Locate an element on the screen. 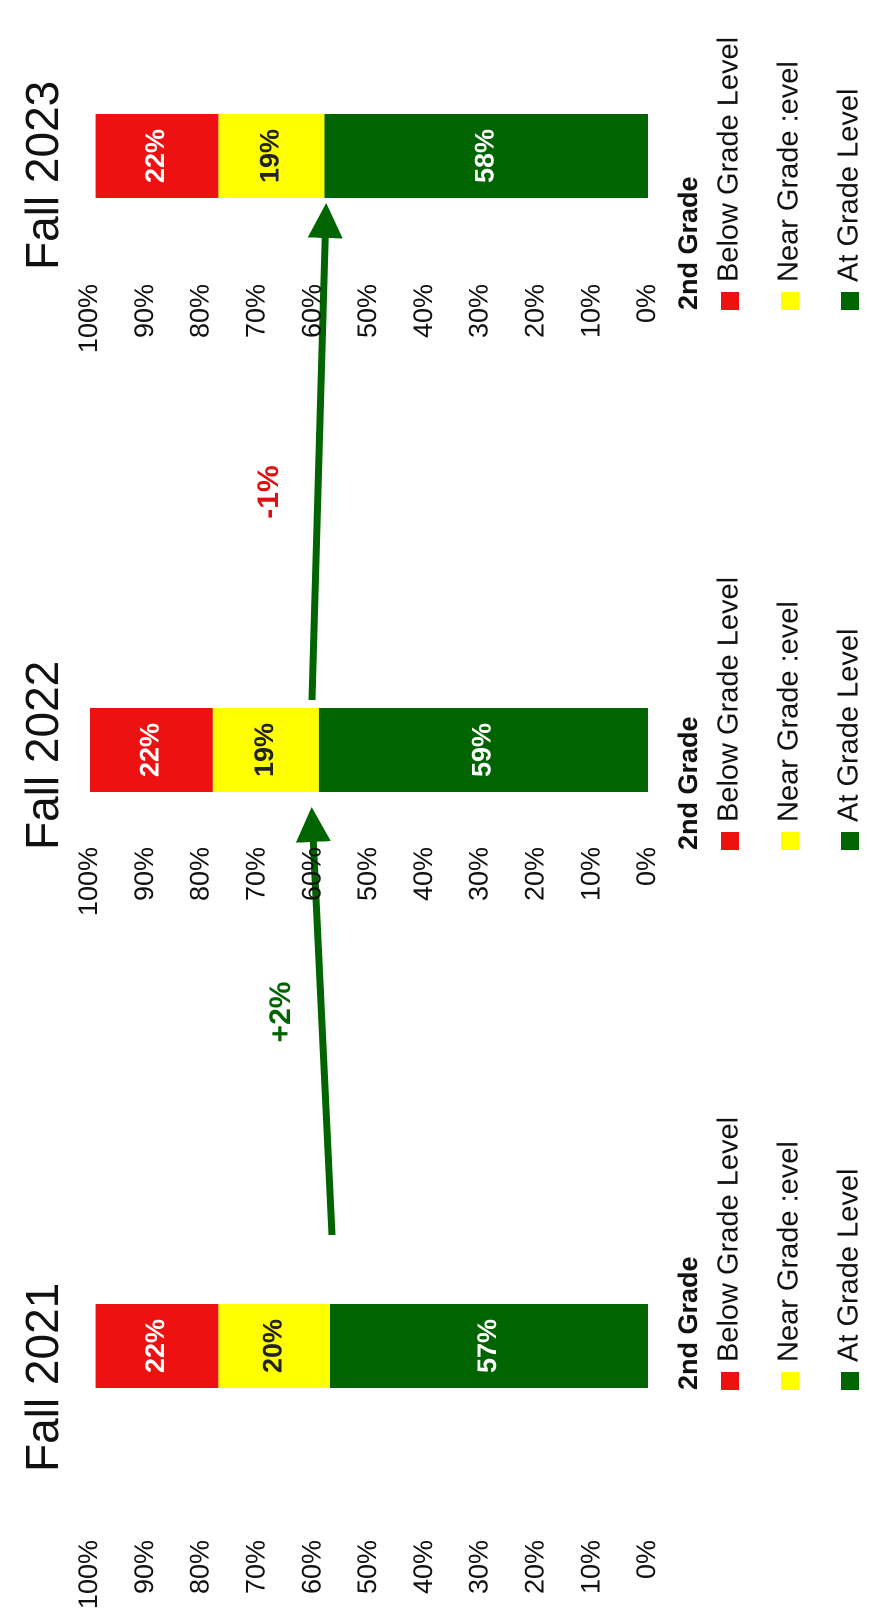  annotation: +2% is located at coordinates (280, 1012).